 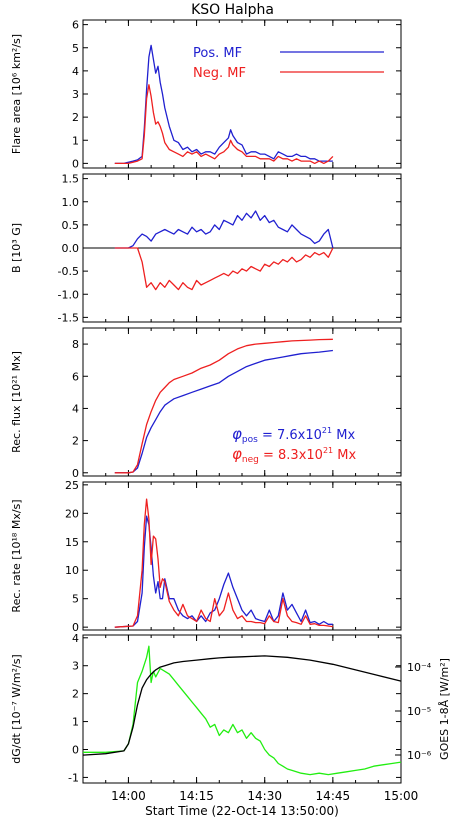 What do you see at coordinates (71, 202) in the screenshot?
I see `y-tick-label: 1.0` at bounding box center [71, 202].